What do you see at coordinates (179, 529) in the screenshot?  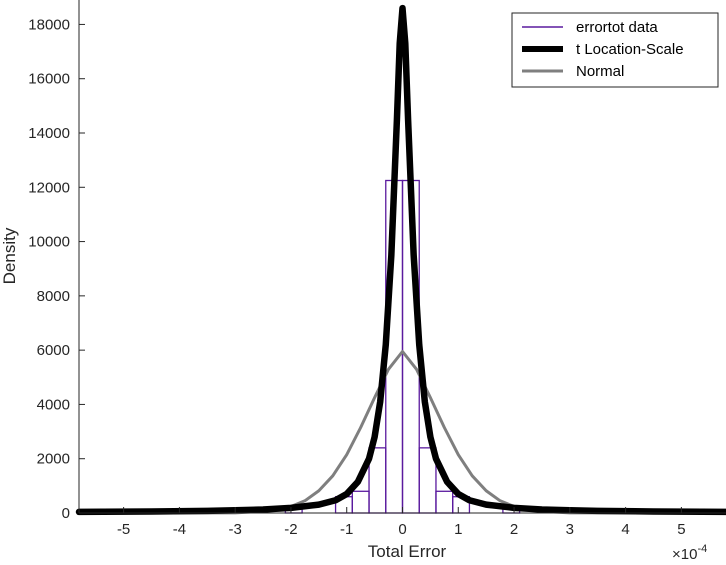 I see `x-tick-label: -4` at bounding box center [179, 529].